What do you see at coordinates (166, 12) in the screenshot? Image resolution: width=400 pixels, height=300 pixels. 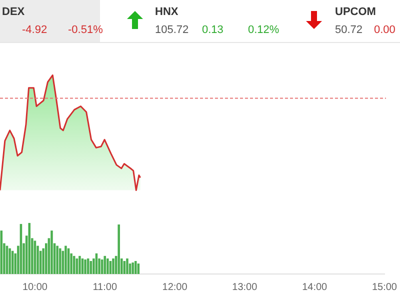 I see `text: HNX` at bounding box center [166, 12].